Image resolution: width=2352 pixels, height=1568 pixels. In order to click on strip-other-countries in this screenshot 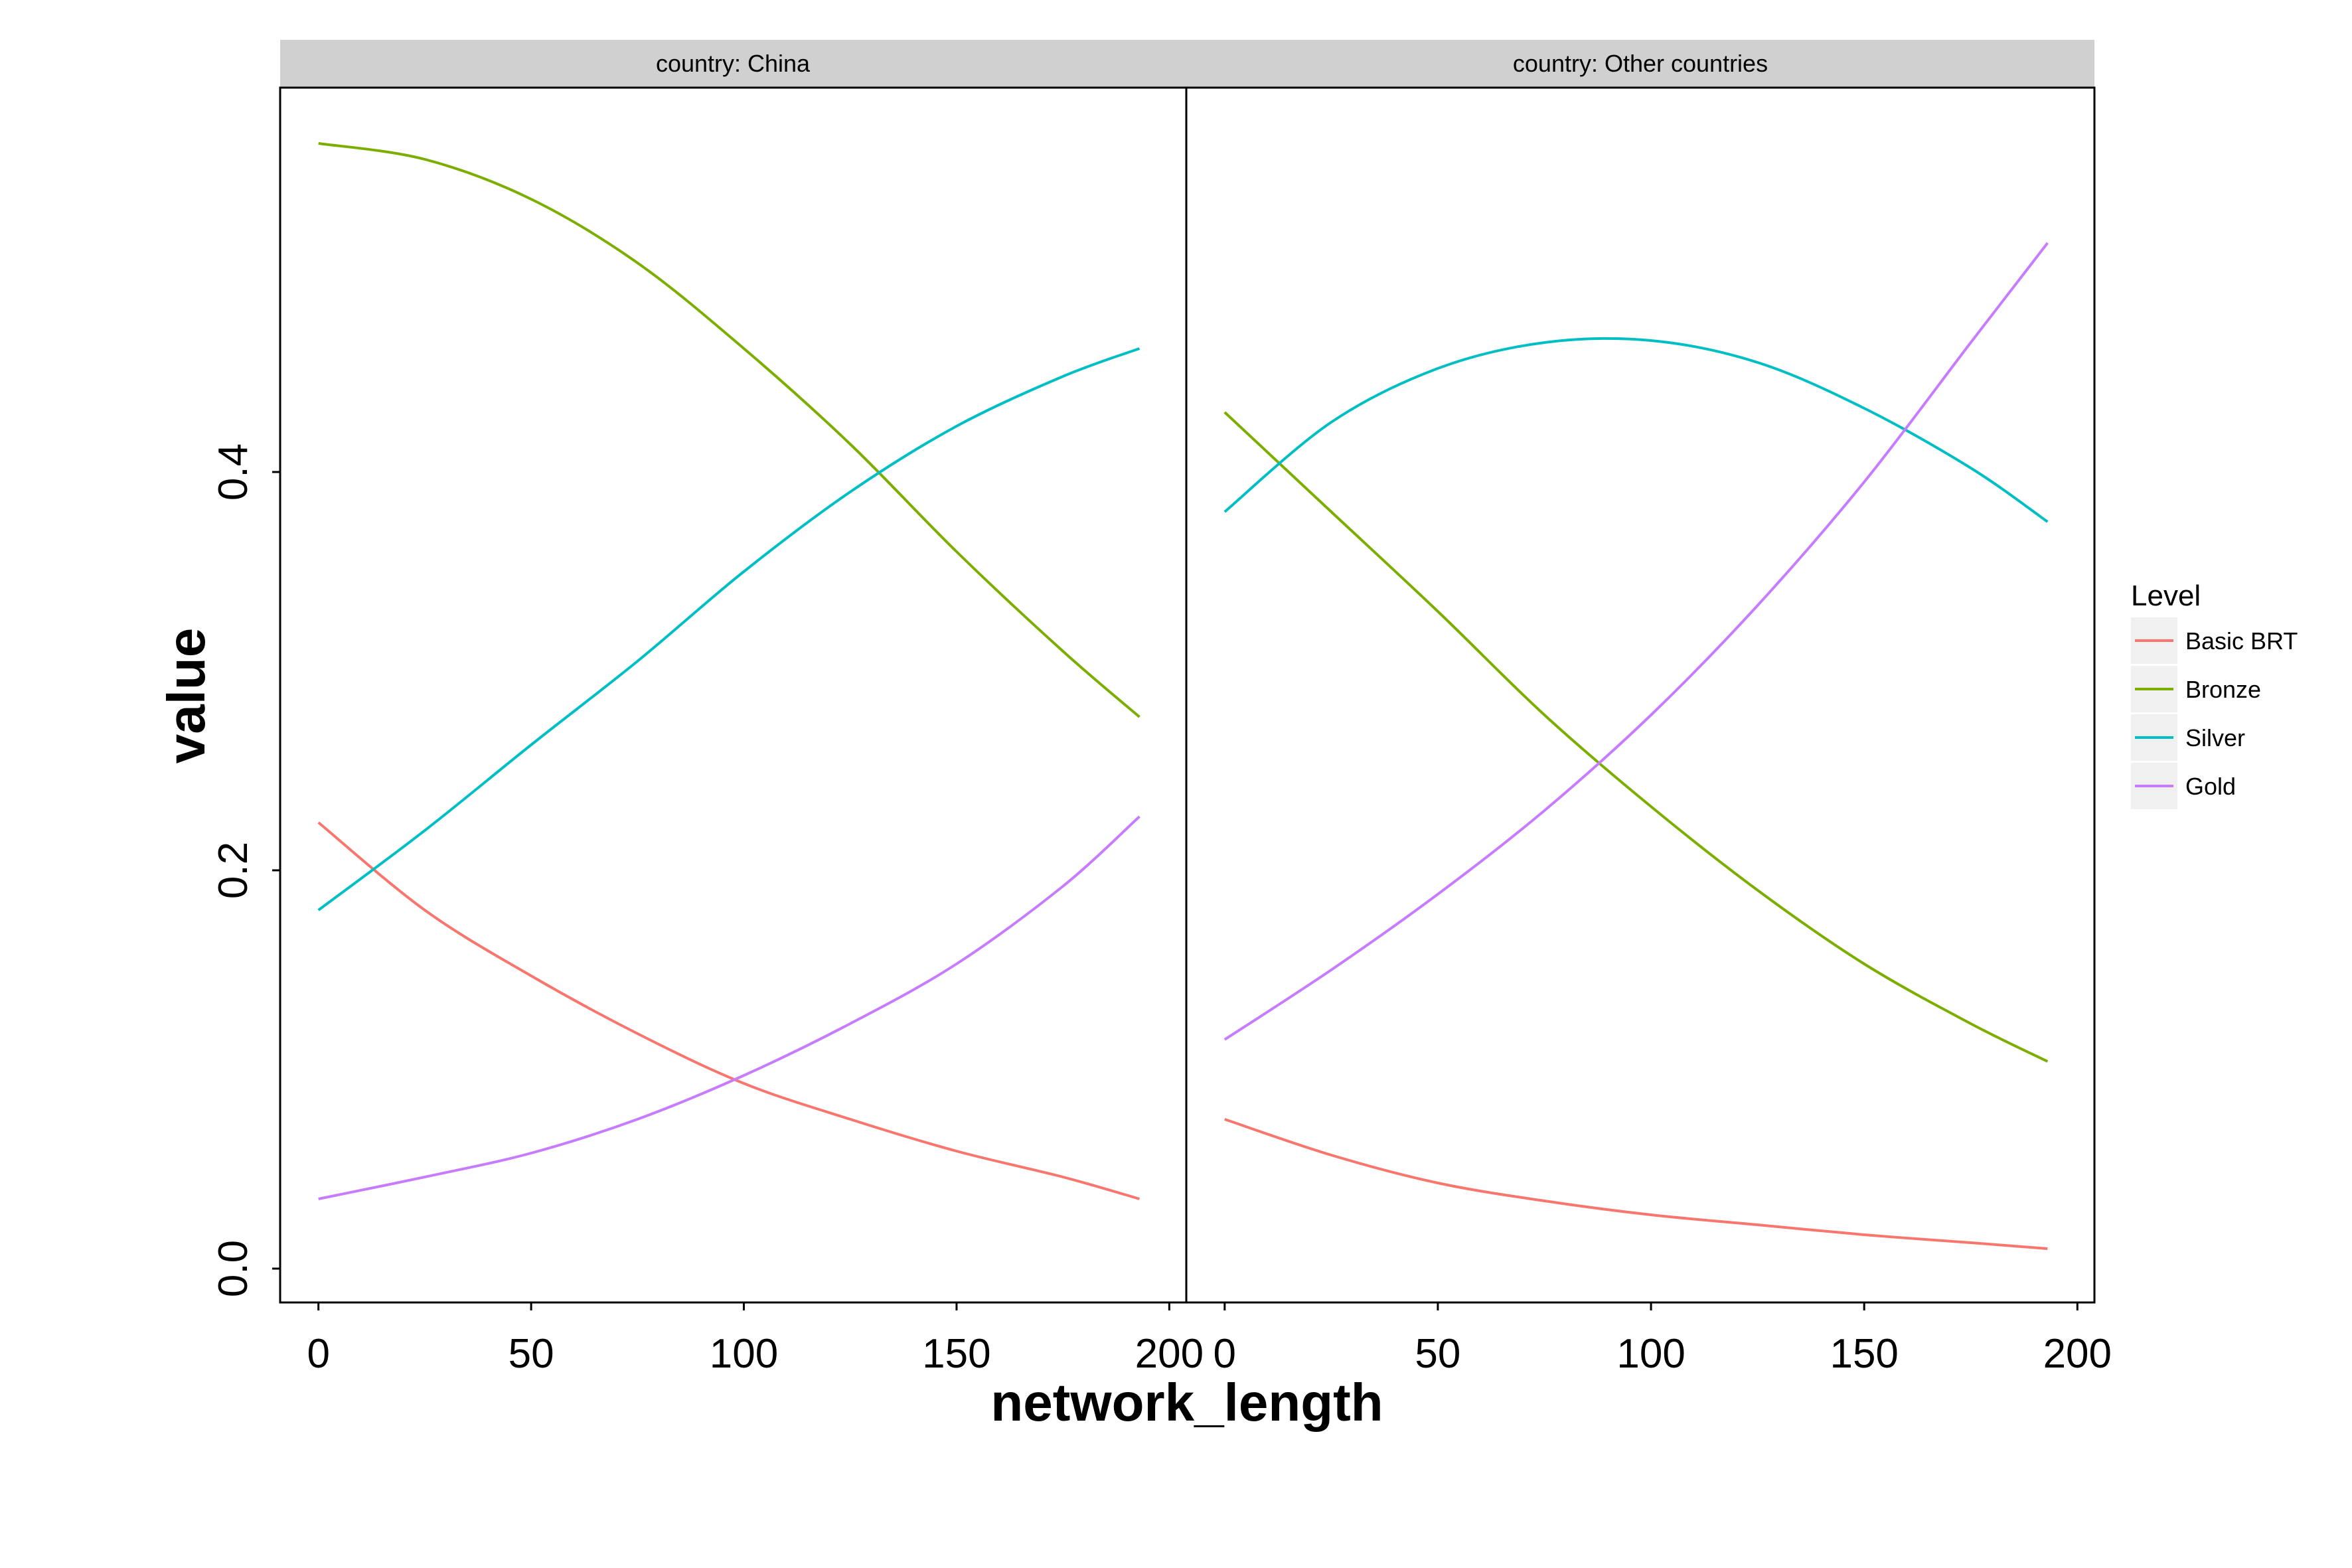, I will do `click(1640, 64)`.